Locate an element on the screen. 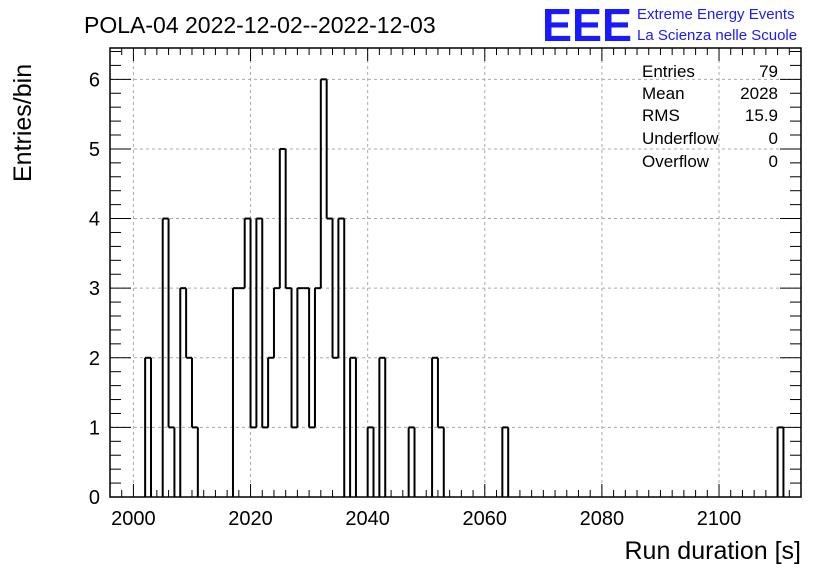 This screenshot has height=572, width=836. eee-logo-line1: Extreme Energy Events is located at coordinates (716, 14).